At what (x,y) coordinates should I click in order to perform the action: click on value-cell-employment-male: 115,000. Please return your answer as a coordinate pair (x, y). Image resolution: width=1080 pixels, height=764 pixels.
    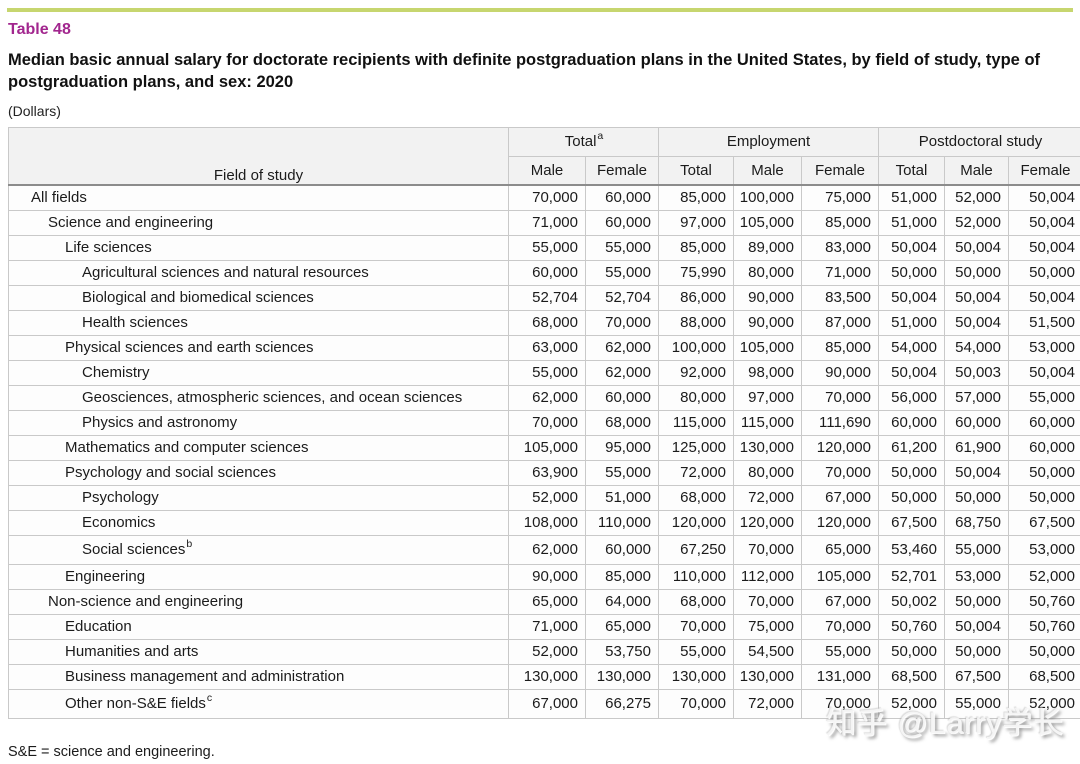
    Looking at the image, I should click on (768, 422).